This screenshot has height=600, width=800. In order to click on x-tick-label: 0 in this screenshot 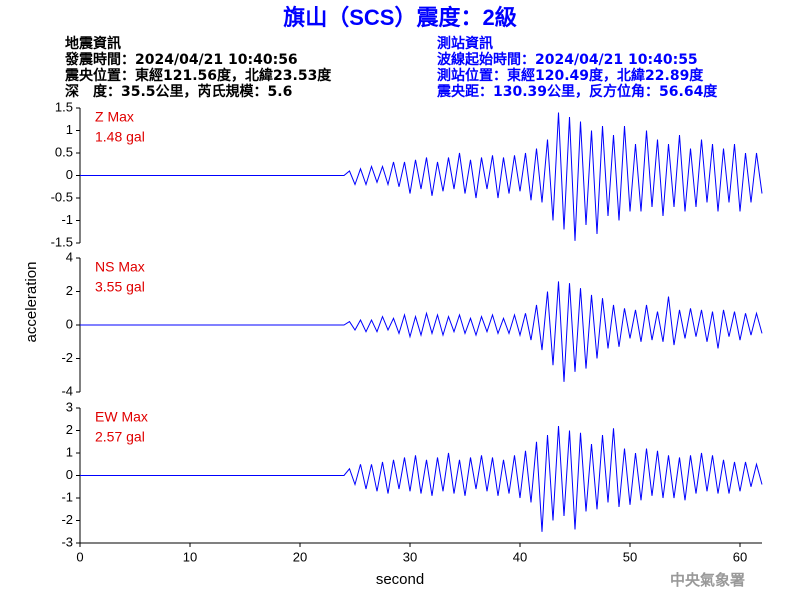, I will do `click(79, 556)`.